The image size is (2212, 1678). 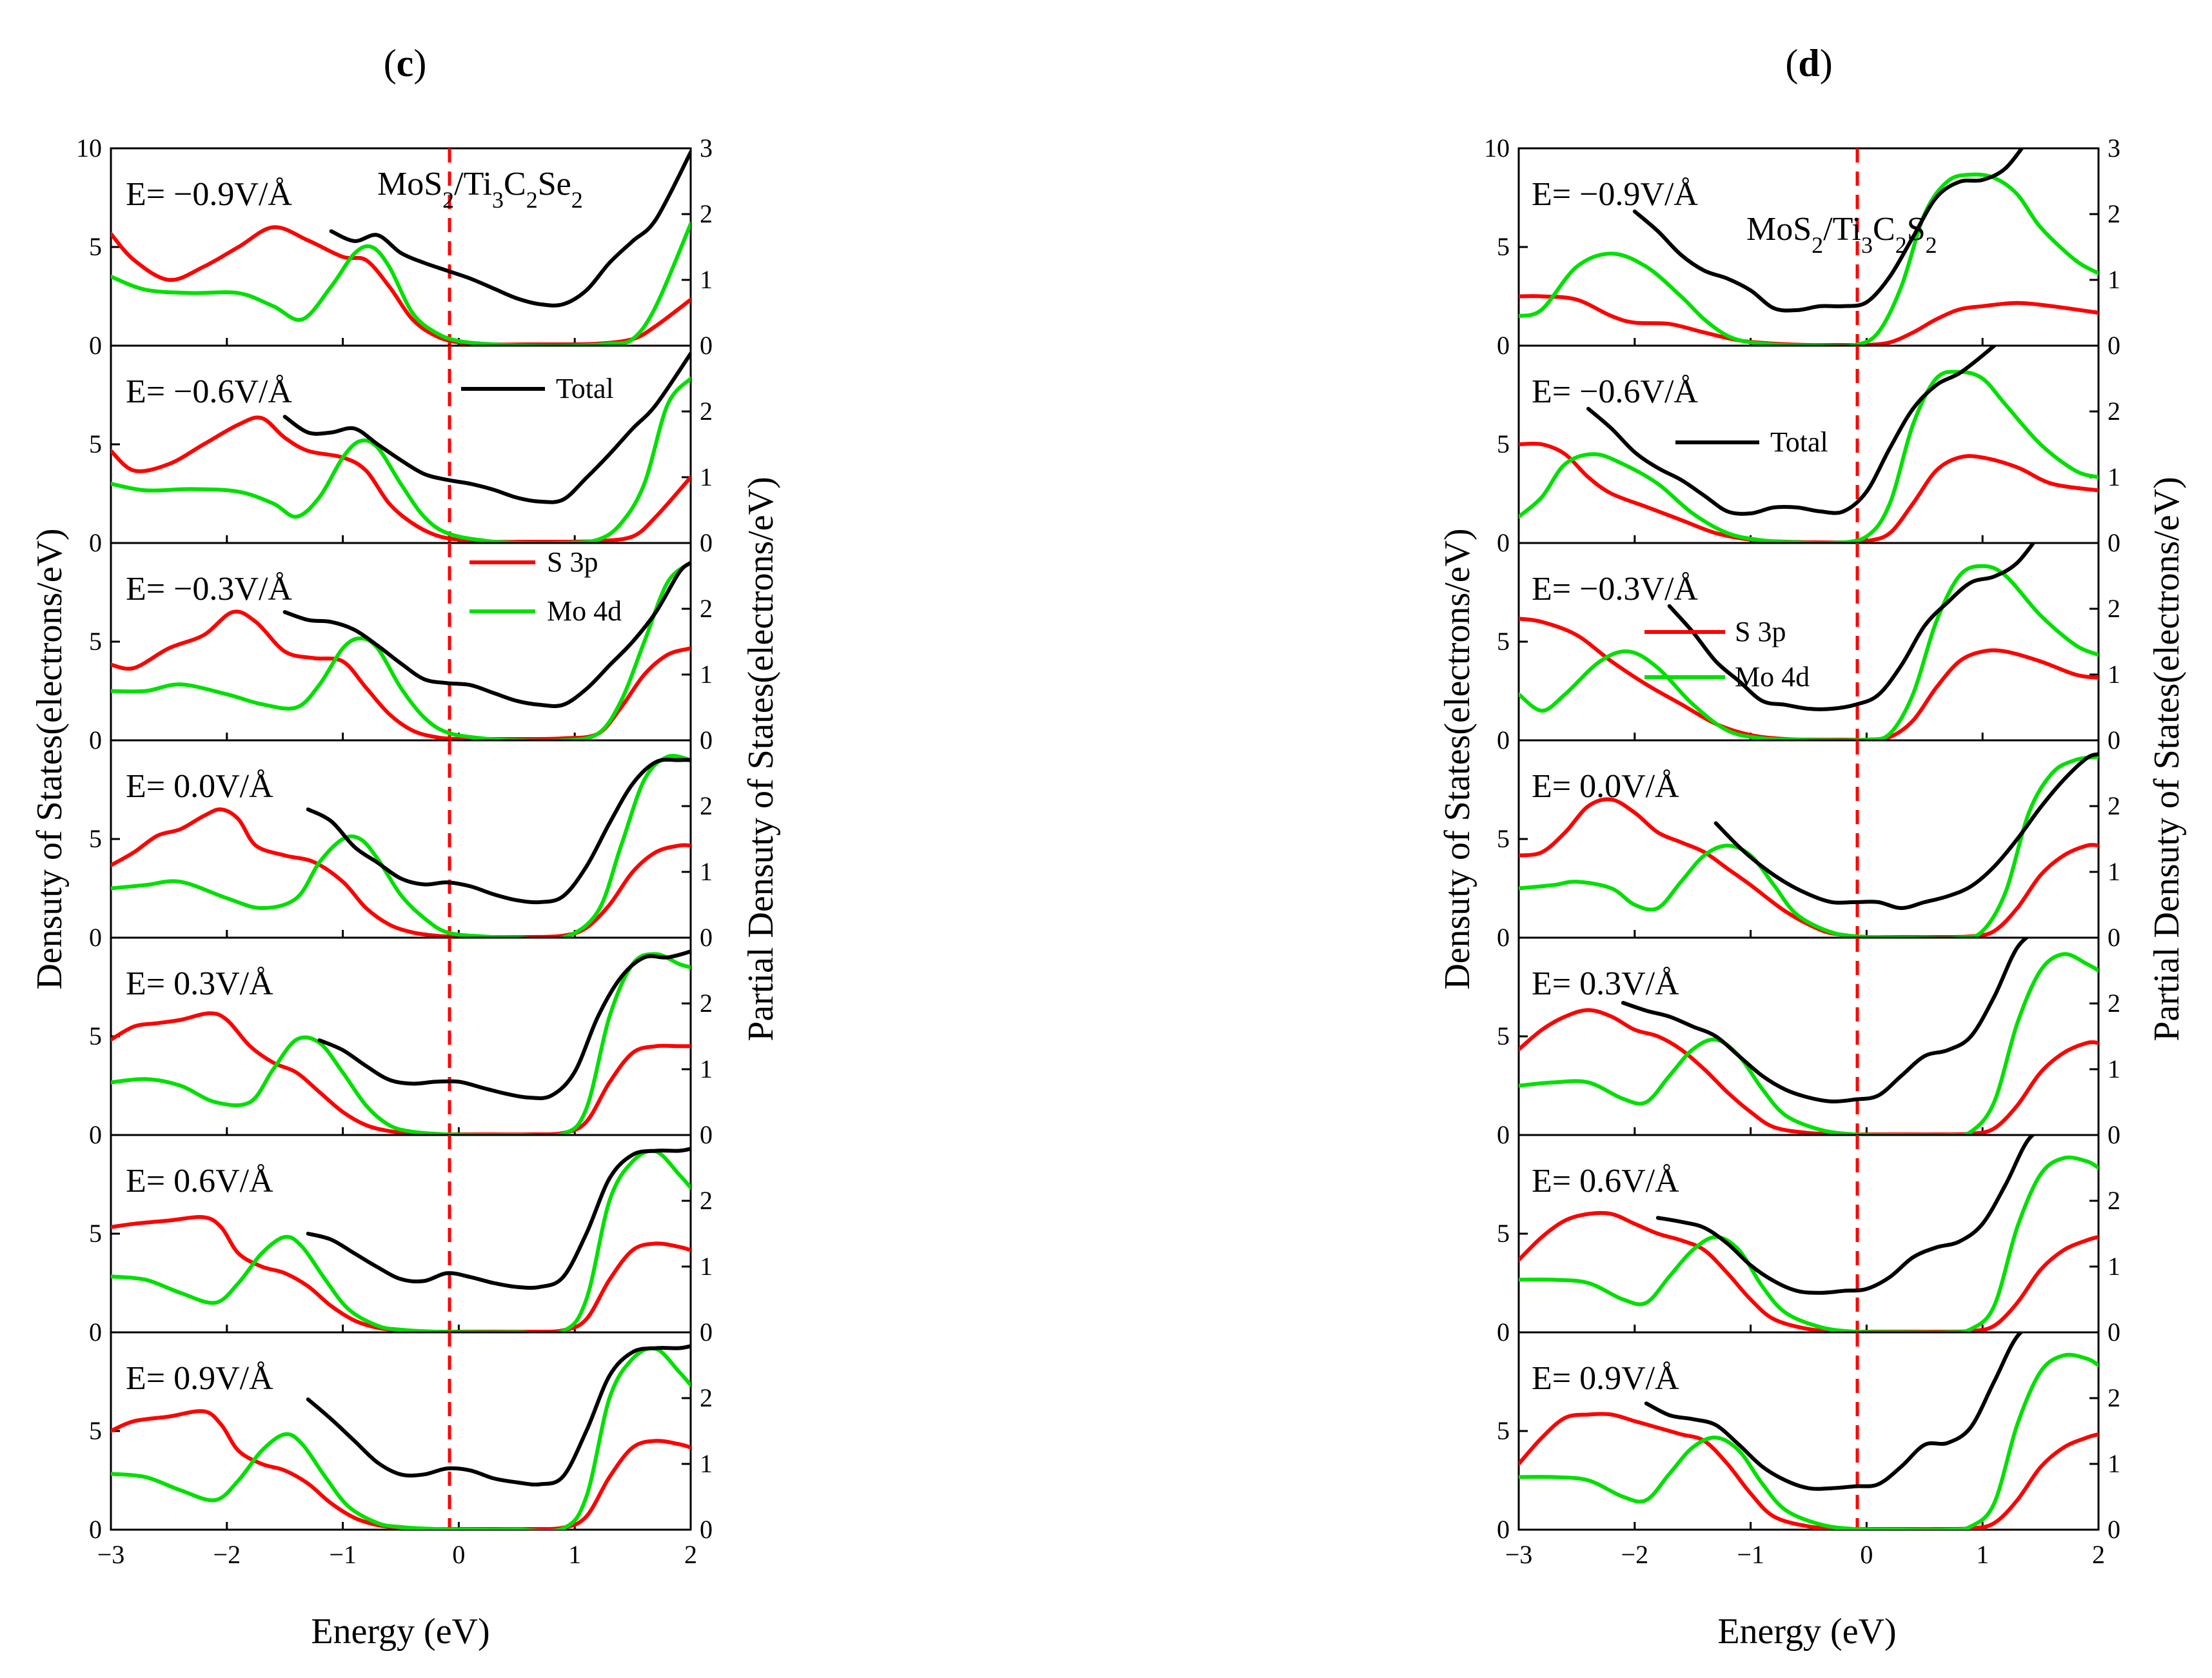 I want to click on x-tick-label: 2, so click(x=2098, y=1554).